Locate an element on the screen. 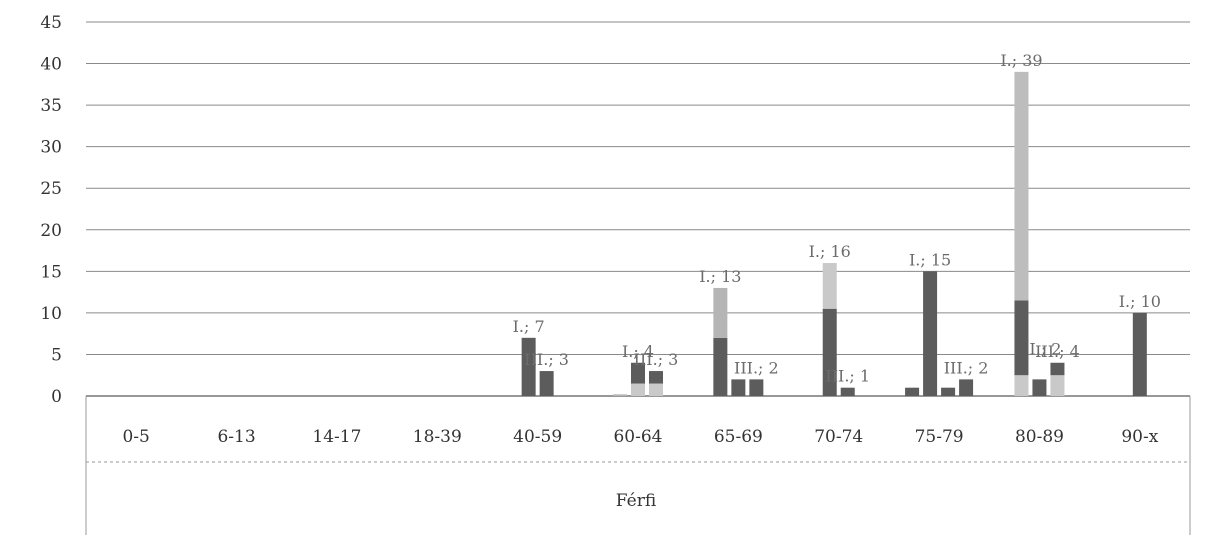 The height and width of the screenshot is (539, 1212). x-tick-label: 75-79 is located at coordinates (939, 437).